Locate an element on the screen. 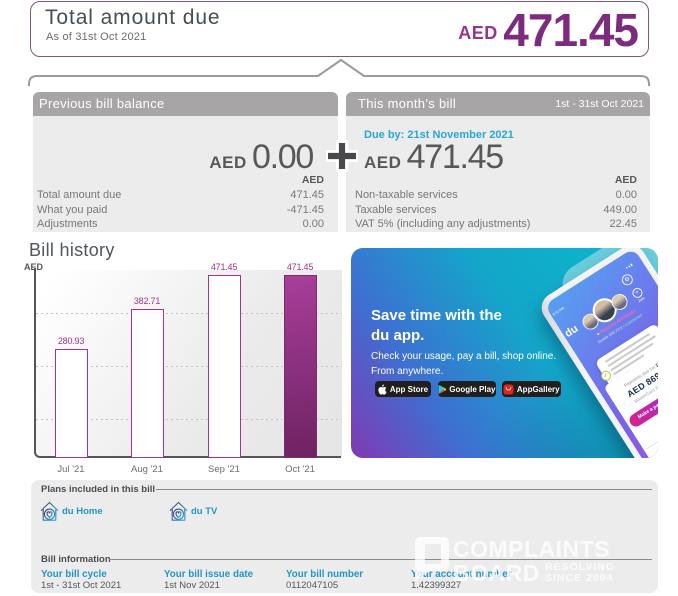 The width and height of the screenshot is (678, 596). svg-text: RESOLVING is located at coordinates (580, 567).